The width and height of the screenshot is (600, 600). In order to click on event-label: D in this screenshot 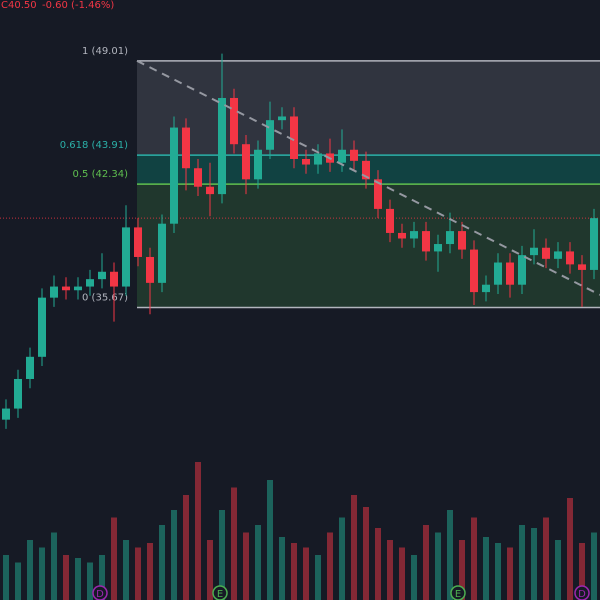, I will do `click(582, 594)`.